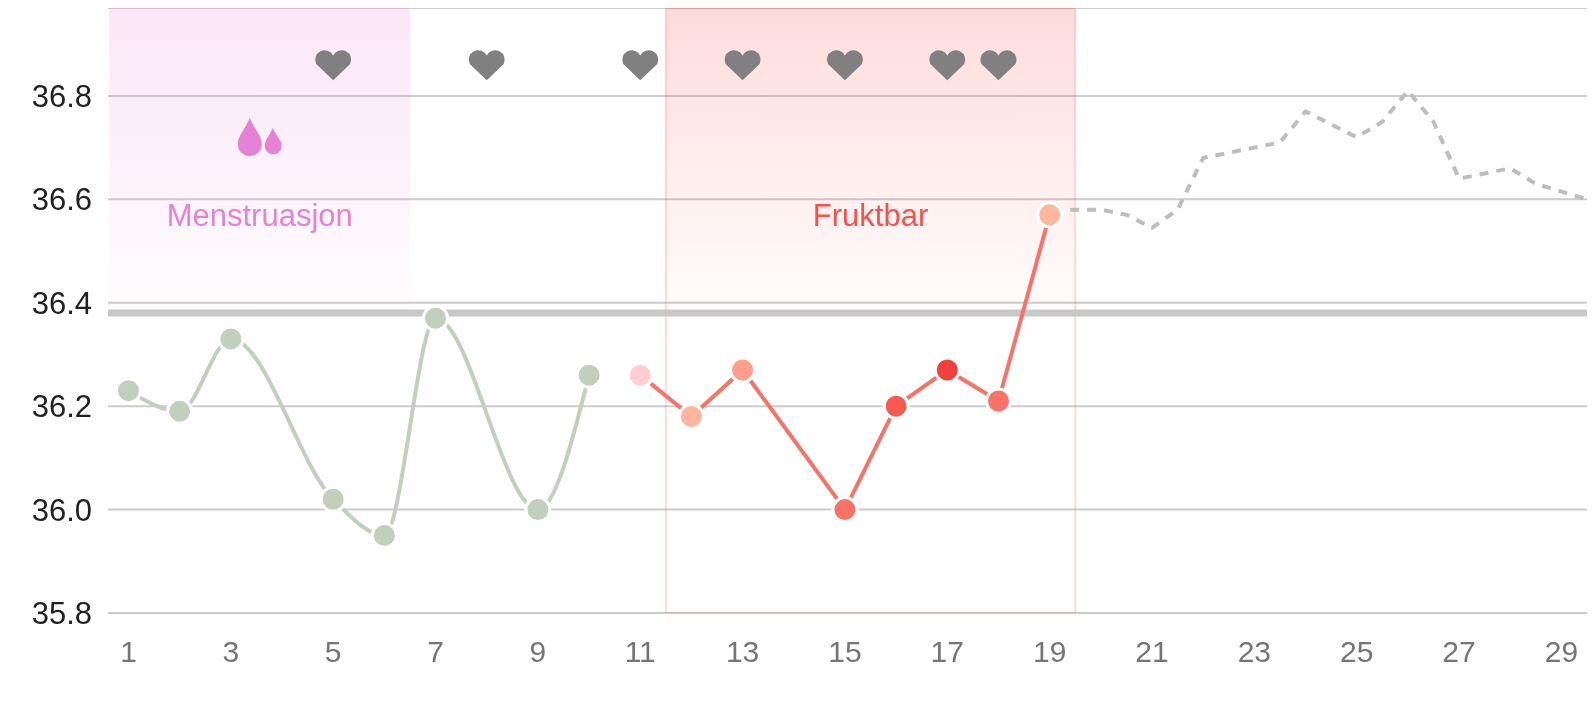 The width and height of the screenshot is (1595, 701). What do you see at coordinates (61, 200) in the screenshot?
I see `y-tick-label: 36.6` at bounding box center [61, 200].